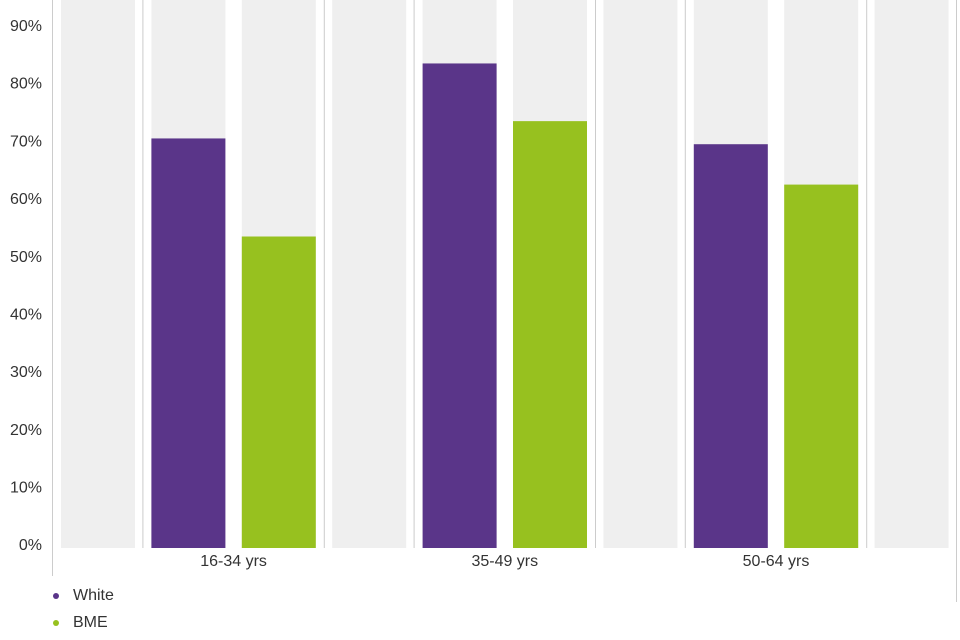 This screenshot has height=640, width=960. Describe the element at coordinates (26, 199) in the screenshot. I see `y-tick-label: 60%` at that location.